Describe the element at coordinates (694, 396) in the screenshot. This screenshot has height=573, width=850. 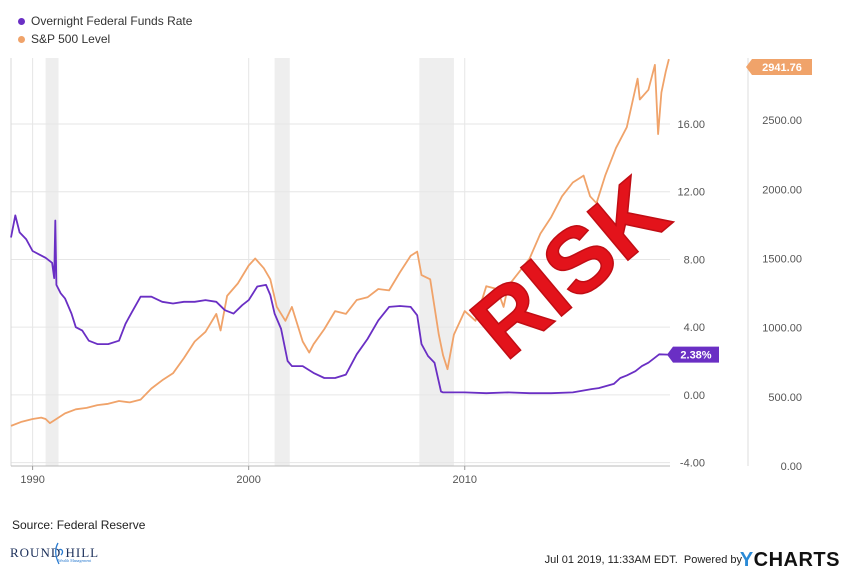
I see `left-tick-4: 0.00` at that location.